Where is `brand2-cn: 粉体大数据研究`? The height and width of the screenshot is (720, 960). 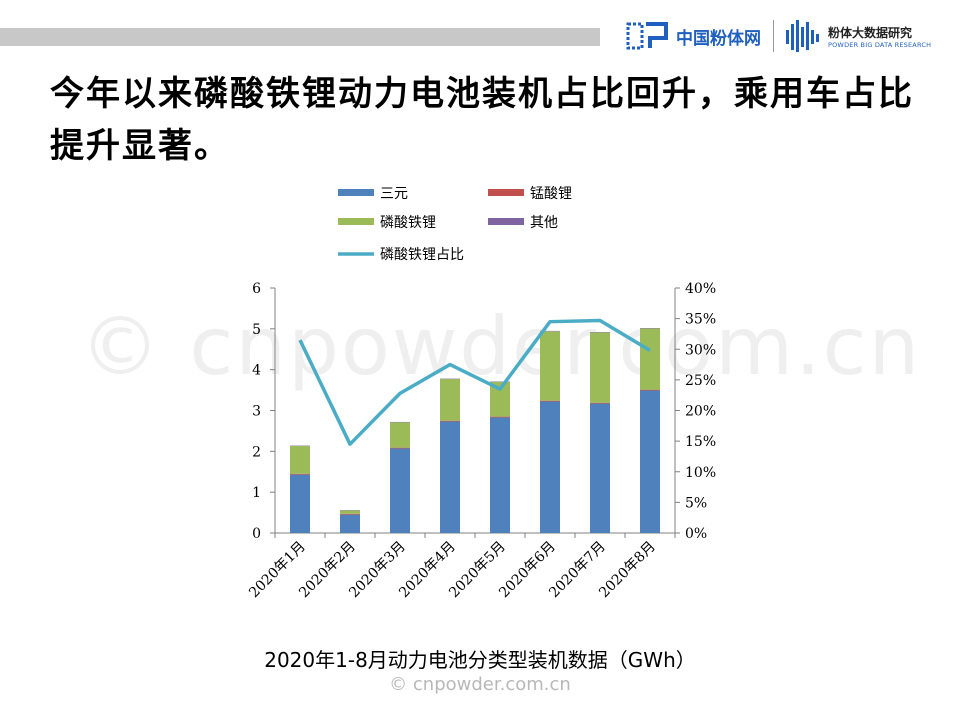 brand2-cn: 粉体大数据研究 is located at coordinates (870, 32).